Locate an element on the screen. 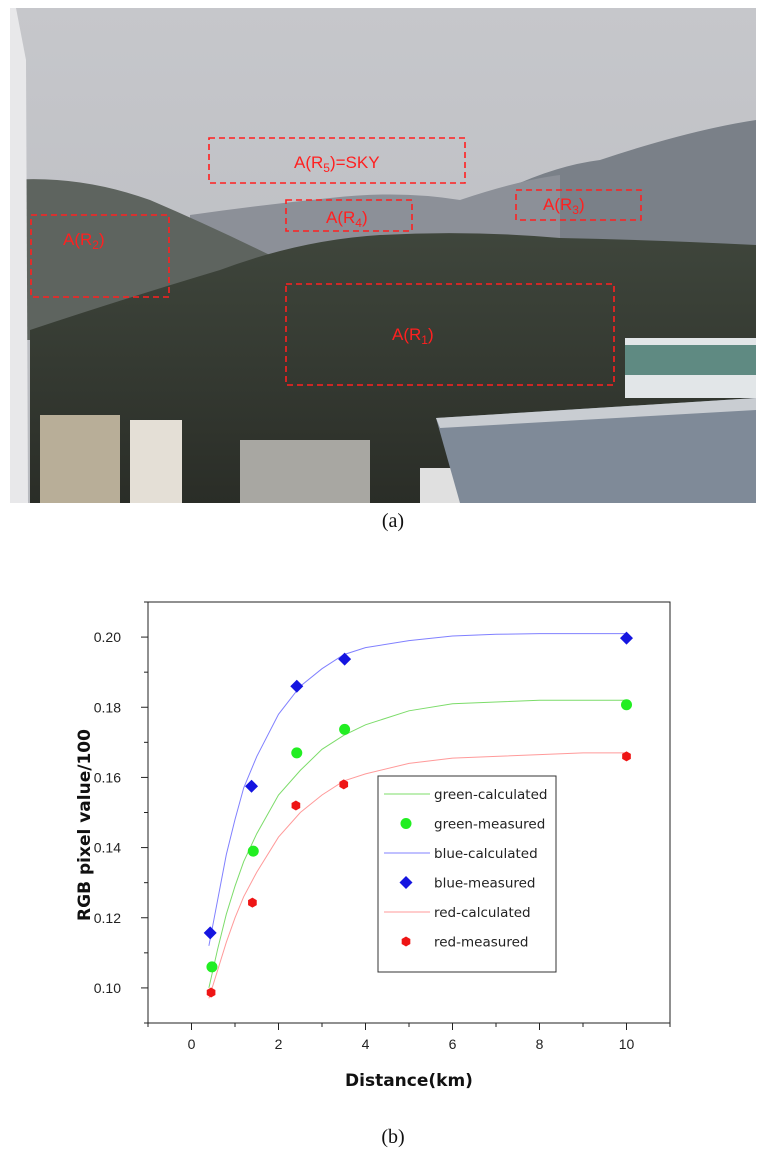 This screenshot has width=768, height=1162. x-tick-label: 0 is located at coordinates (192, 1044).